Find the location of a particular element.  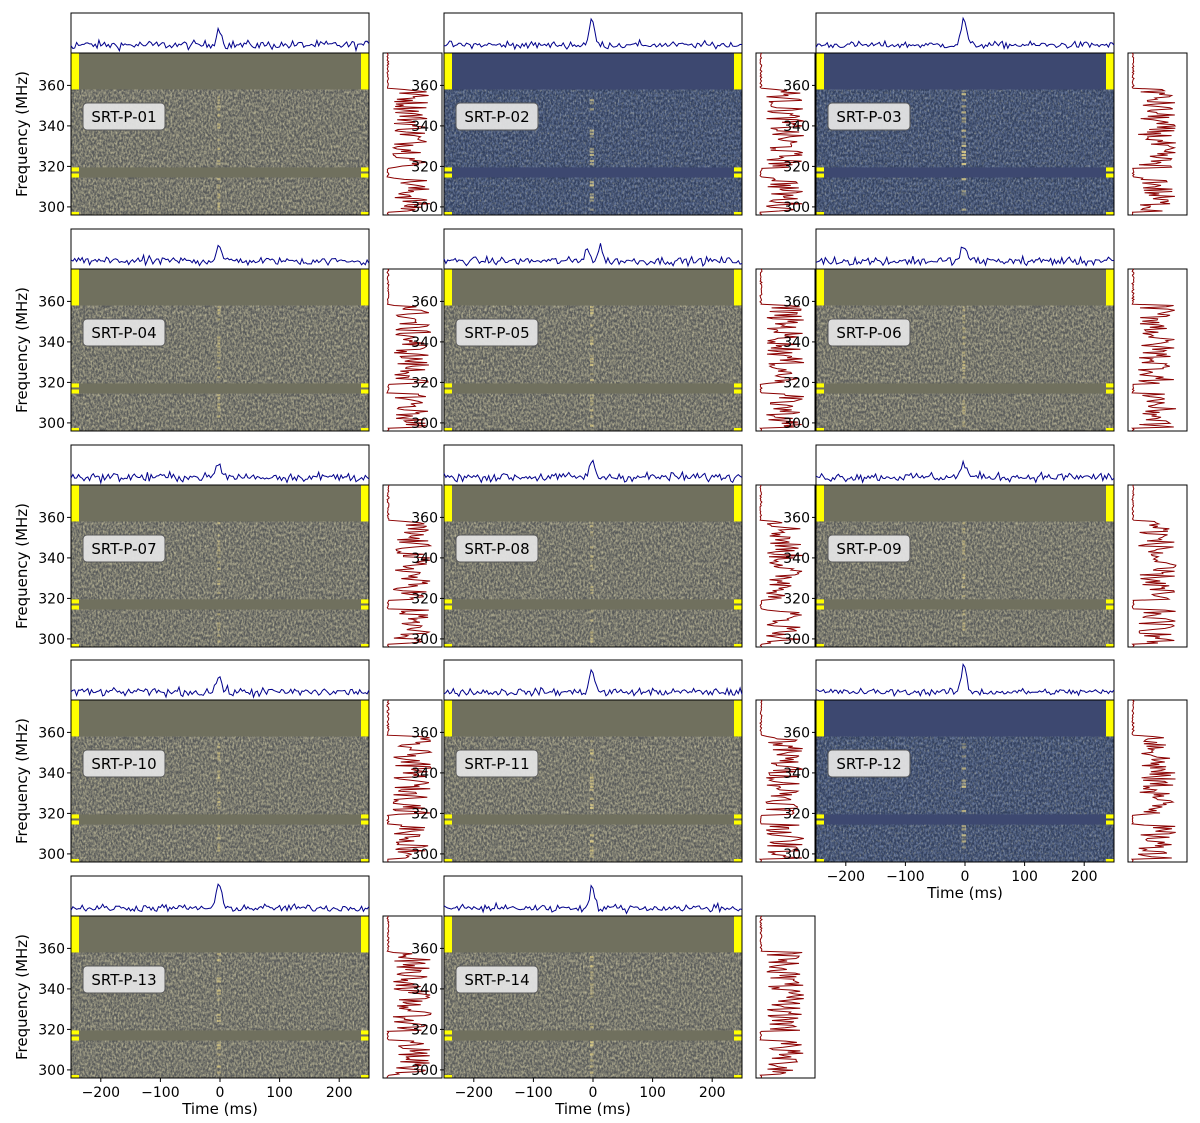

panel-srt-p-05: 300 320 340 360 SRT-P-05 is located at coordinates (613, 330).